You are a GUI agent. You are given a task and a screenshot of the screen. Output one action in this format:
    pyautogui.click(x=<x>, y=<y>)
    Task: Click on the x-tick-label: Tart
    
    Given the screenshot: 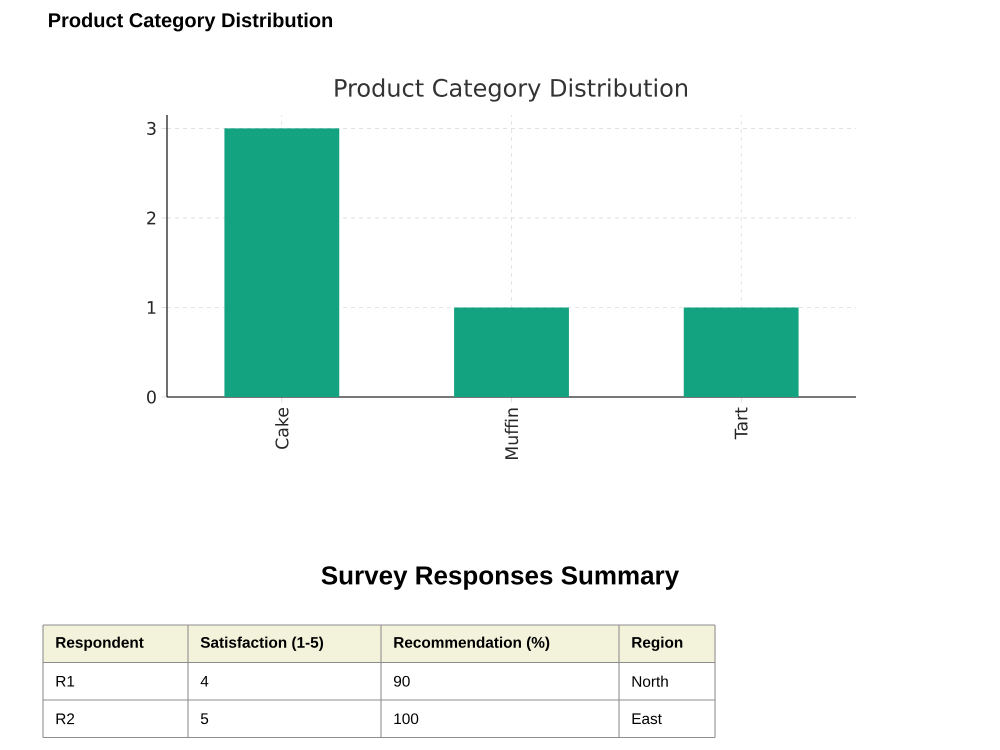 What is the action you would take?
    pyautogui.click(x=741, y=423)
    